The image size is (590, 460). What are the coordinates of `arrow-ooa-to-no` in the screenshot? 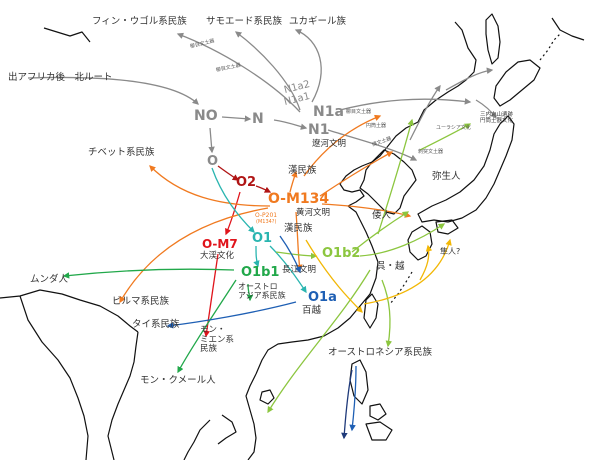 It's located at (113, 90).